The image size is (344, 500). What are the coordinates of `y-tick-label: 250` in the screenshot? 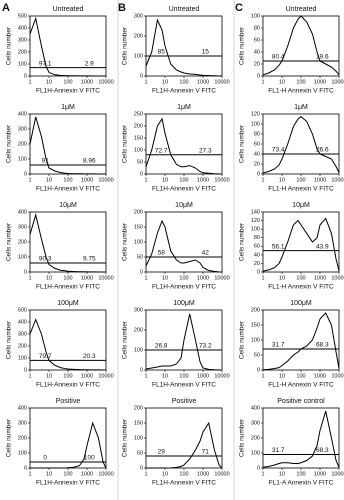 It's located at (138, 114).